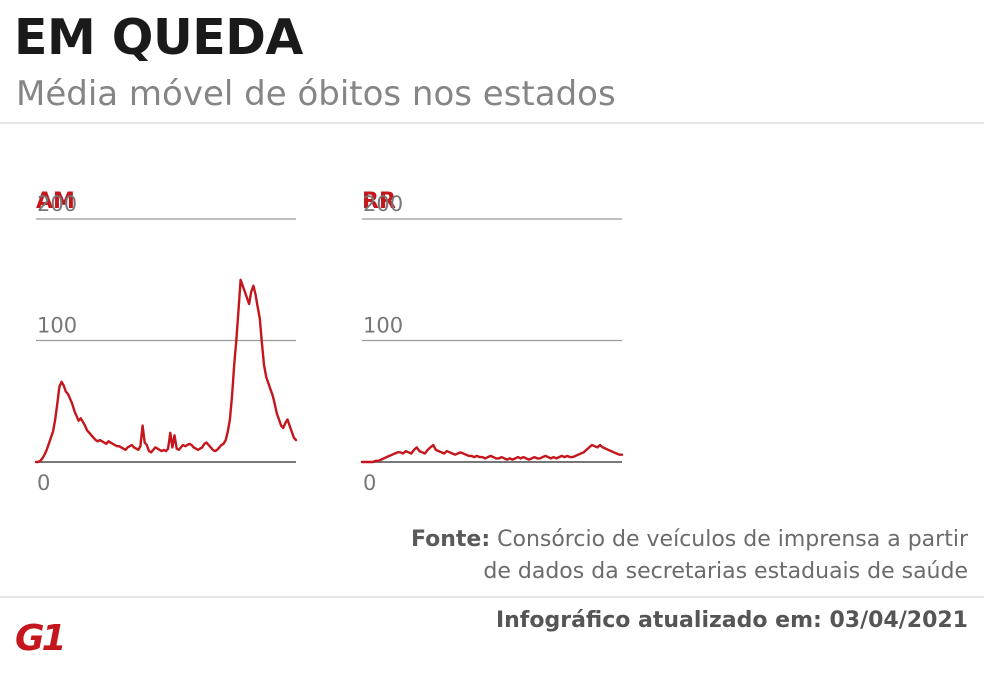 The width and height of the screenshot is (984, 689). Describe the element at coordinates (450, 539) in the screenshot. I see `source-label: Fonte:` at that location.